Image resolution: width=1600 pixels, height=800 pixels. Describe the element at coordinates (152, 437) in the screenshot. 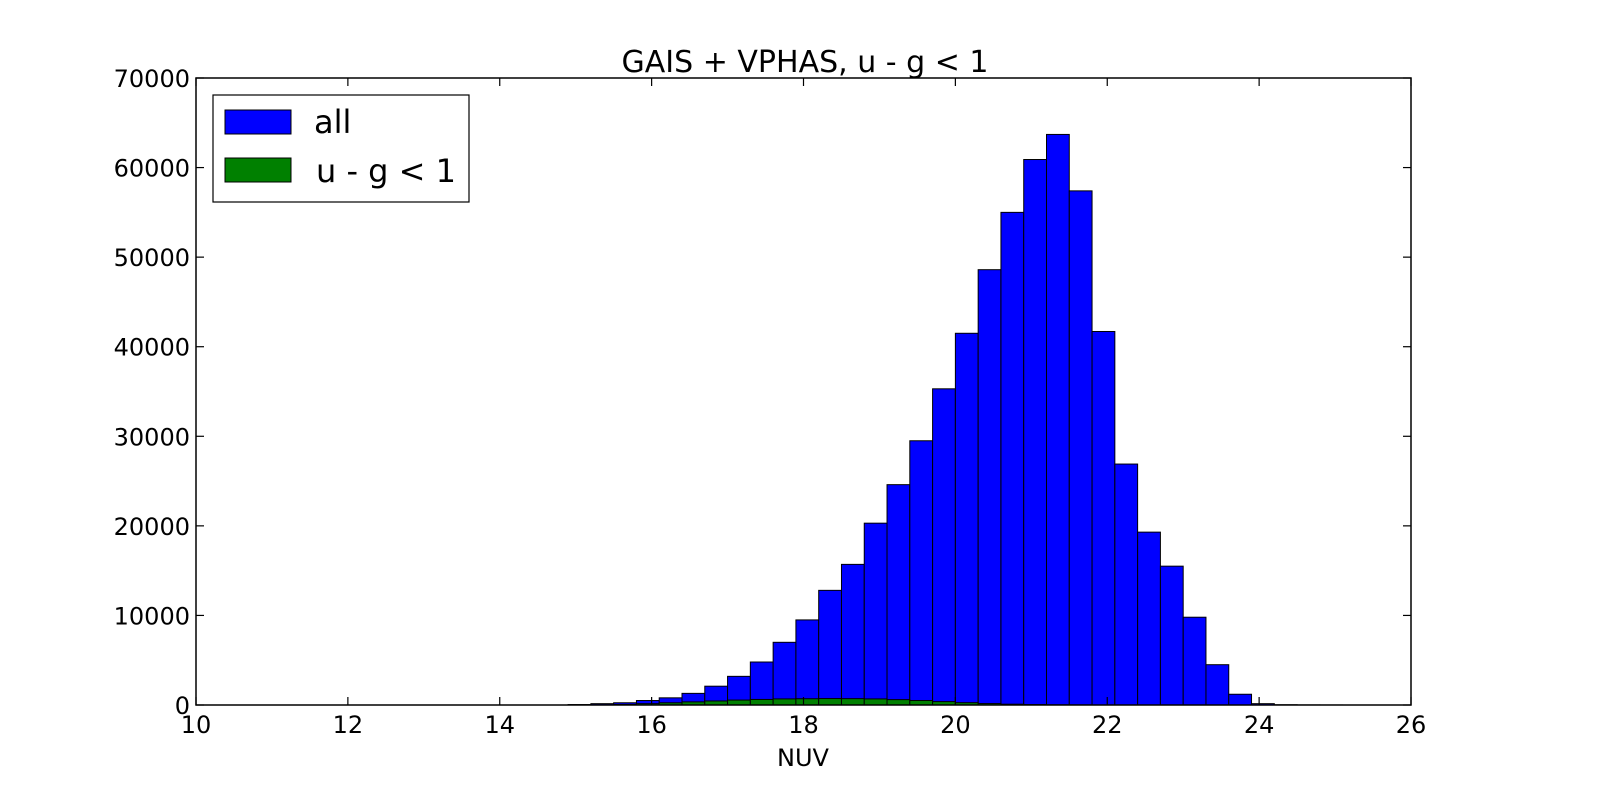

I see `y-tick-label-3: 30000` at that location.